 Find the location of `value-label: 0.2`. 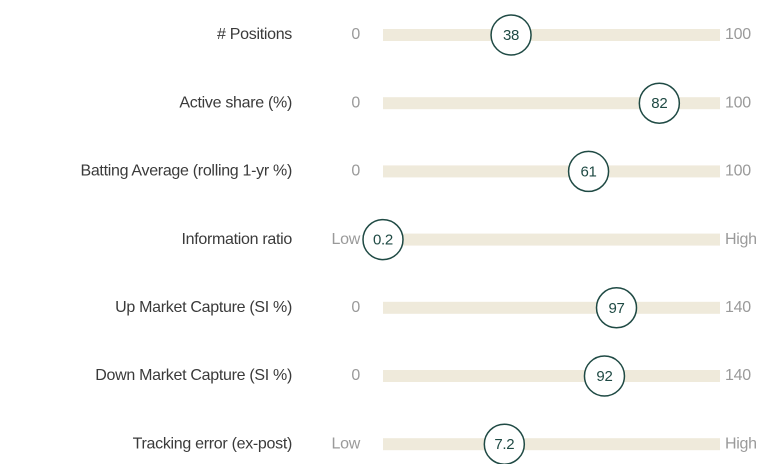

value-label: 0.2 is located at coordinates (383, 240).